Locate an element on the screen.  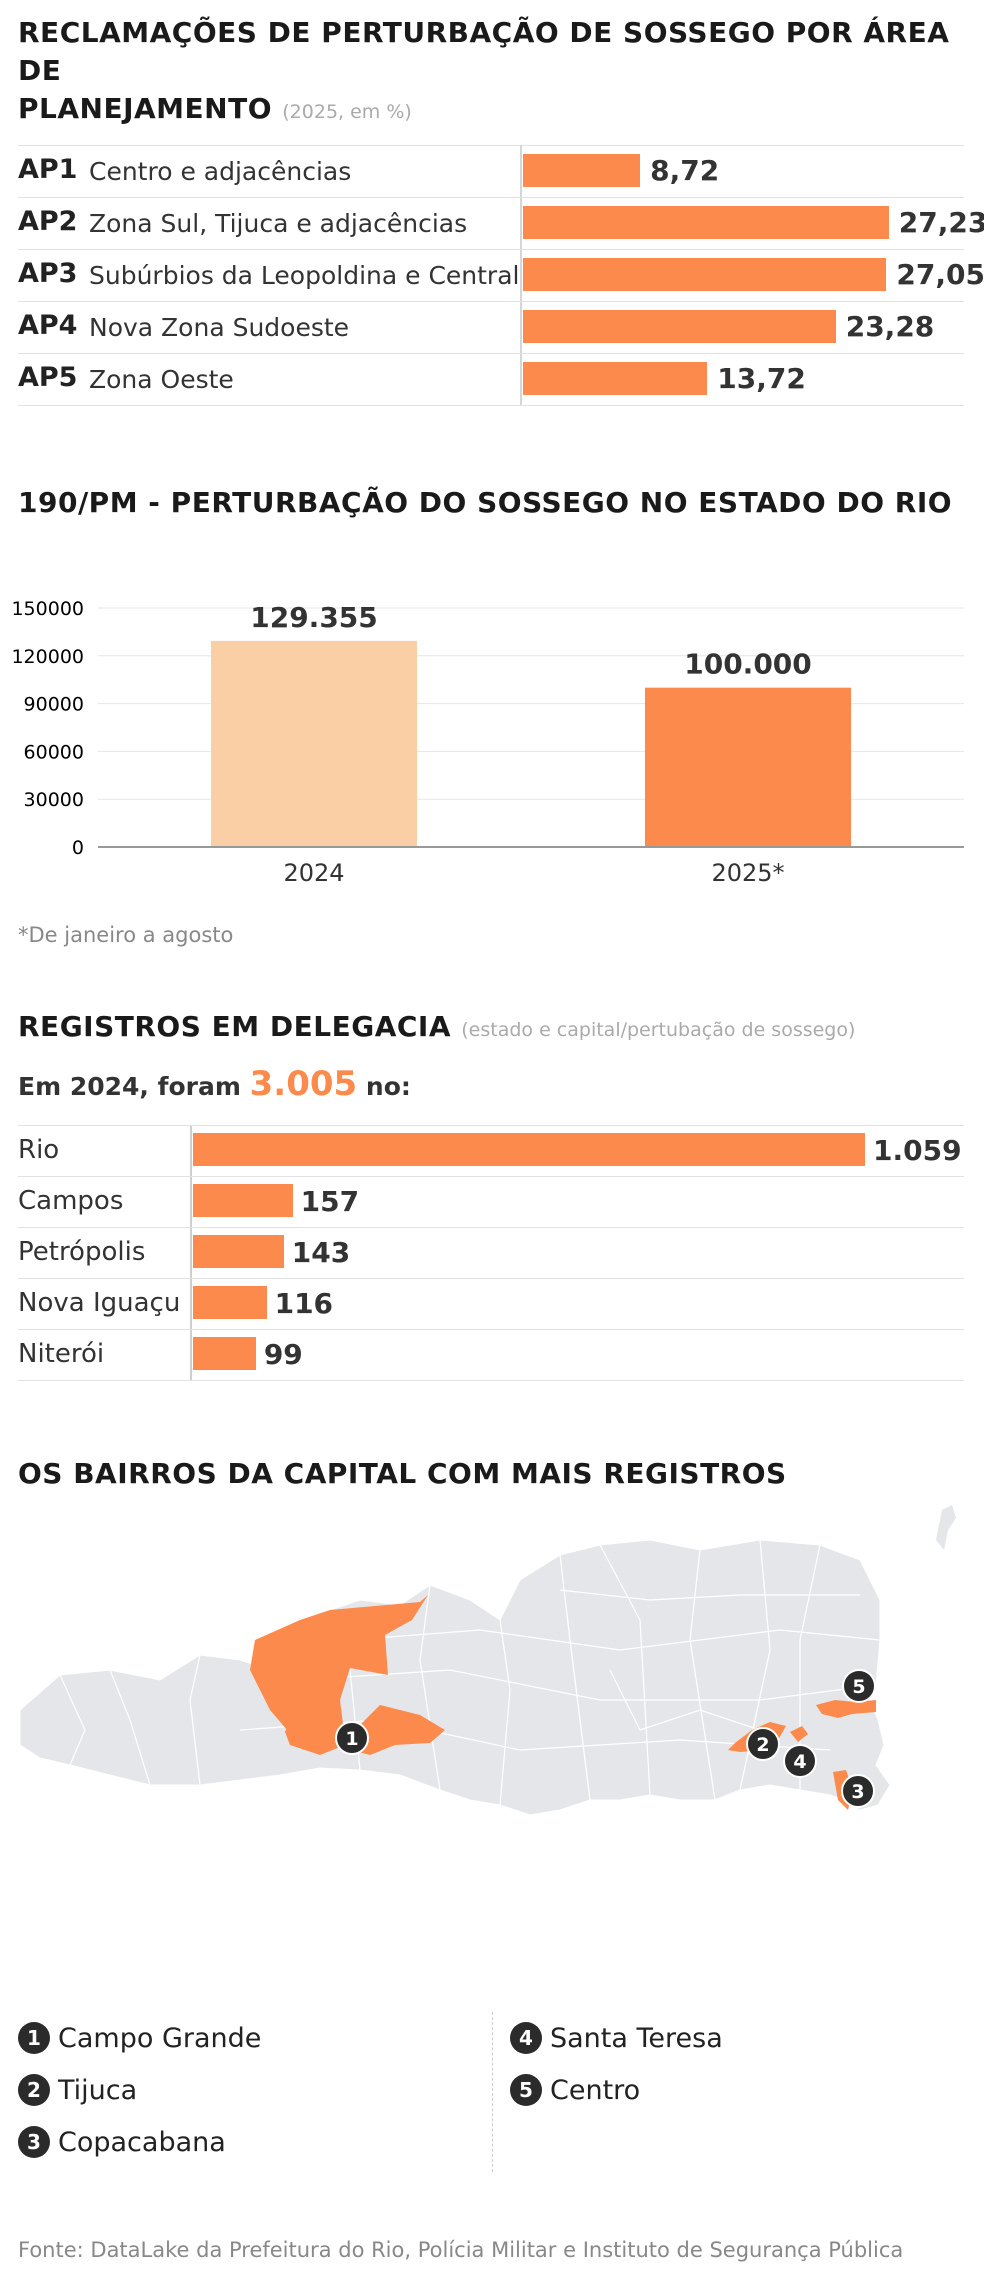
map-badge-2-label: 2 is located at coordinates (762, 1745).